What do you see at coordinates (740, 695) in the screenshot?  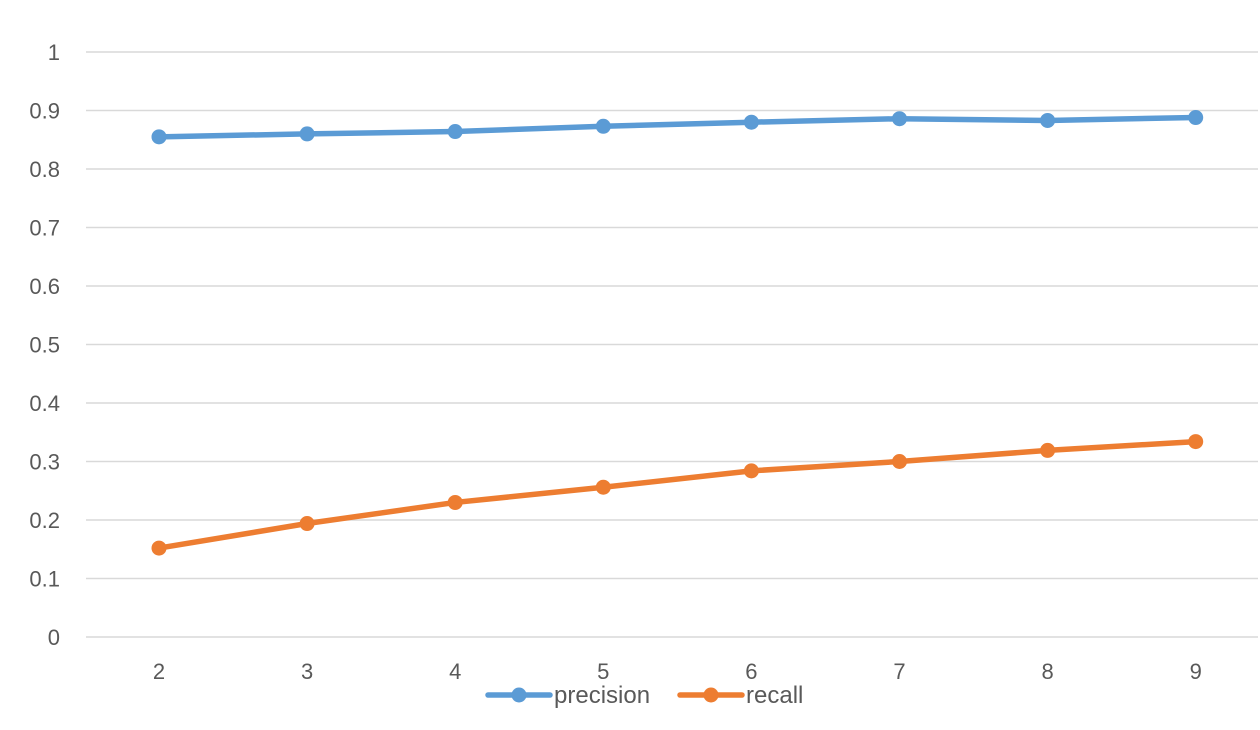 I see `legend-item-recall: recall` at bounding box center [740, 695].